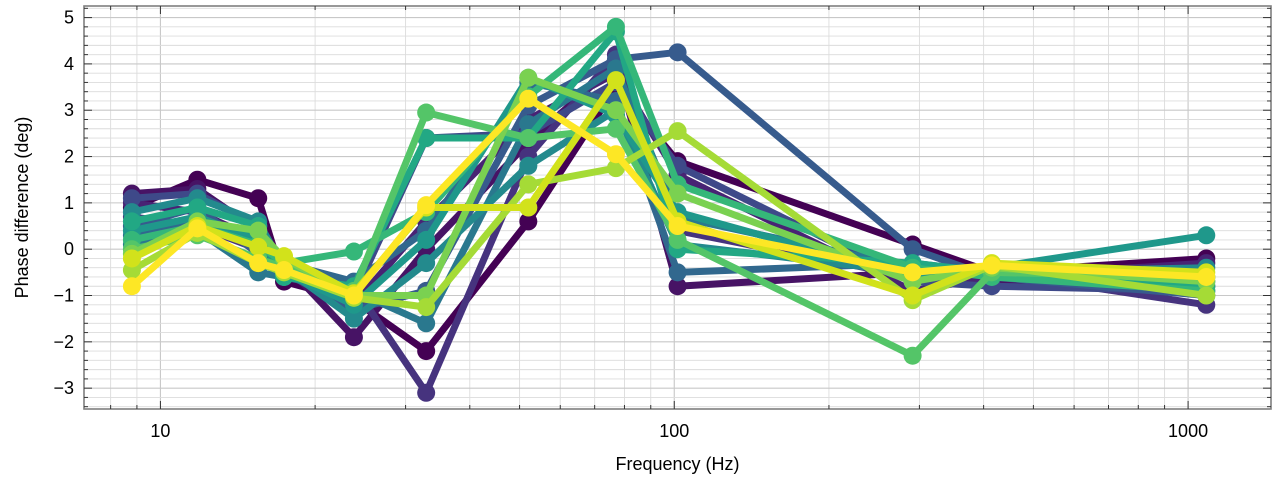 The height and width of the screenshot is (477, 1274). What do you see at coordinates (674, 431) in the screenshot?
I see `x-tick-label: 100` at bounding box center [674, 431].